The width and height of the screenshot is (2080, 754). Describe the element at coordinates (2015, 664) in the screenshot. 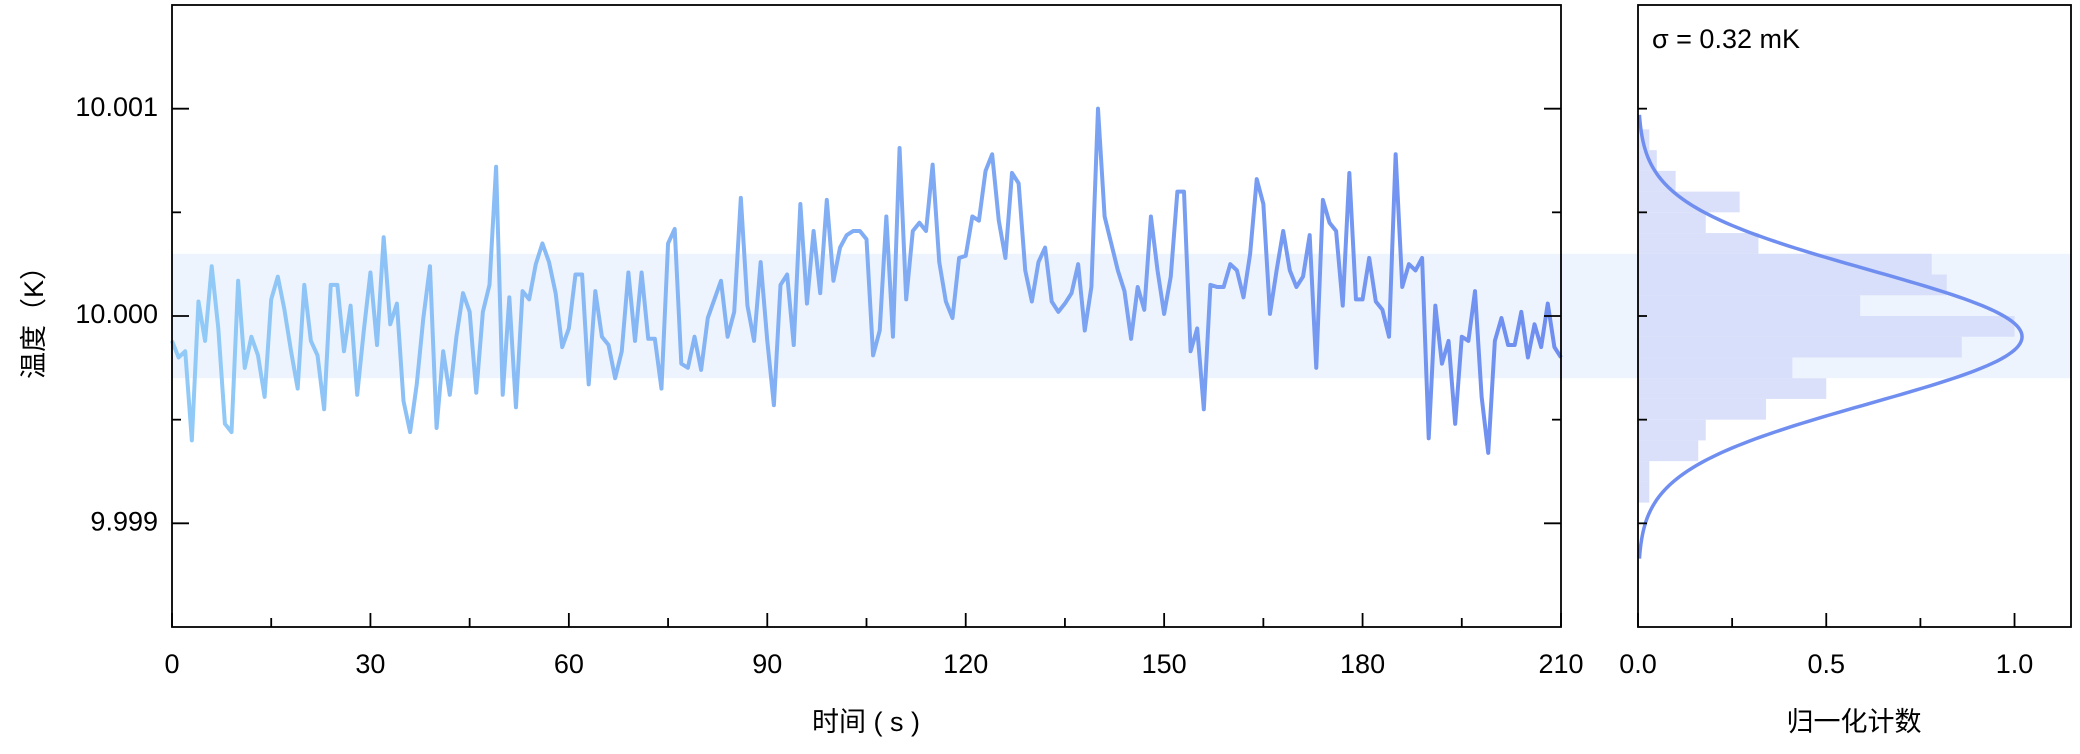

I see `x-tick-label: 1.0` at that location.